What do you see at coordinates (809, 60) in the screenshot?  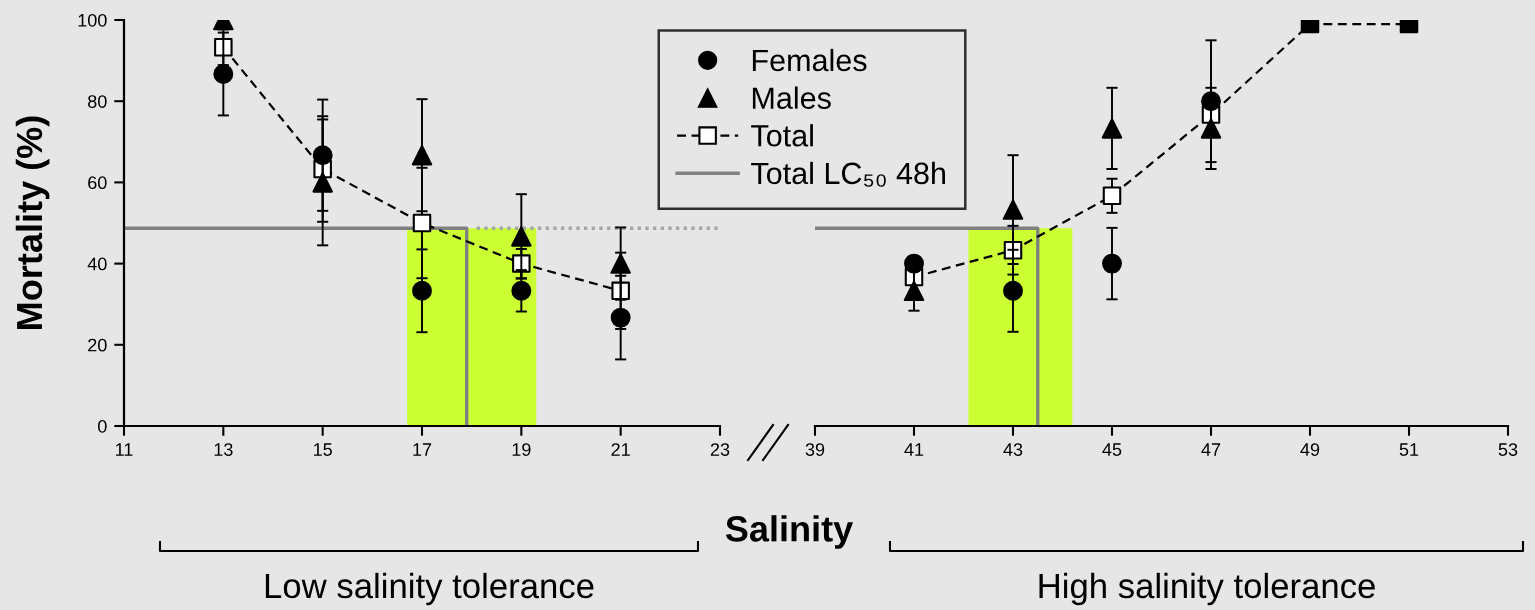 I see `legend-label: Females` at bounding box center [809, 60].